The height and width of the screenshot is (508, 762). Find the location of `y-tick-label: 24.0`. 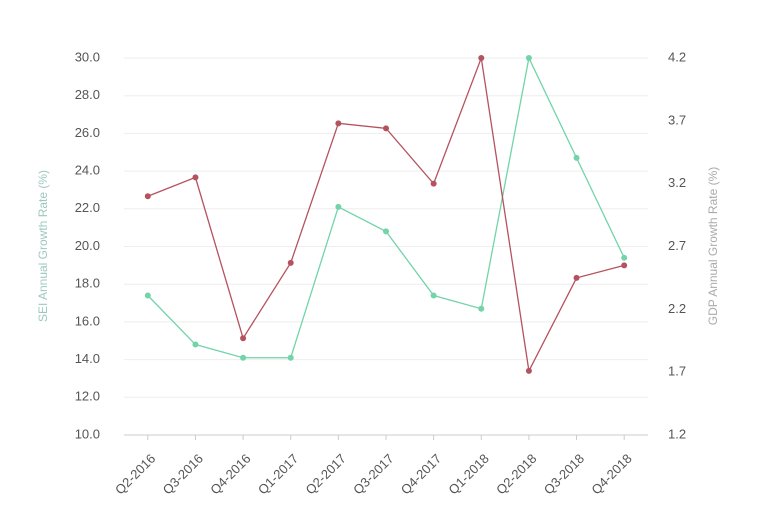

y-tick-label: 24.0 is located at coordinates (87, 170).